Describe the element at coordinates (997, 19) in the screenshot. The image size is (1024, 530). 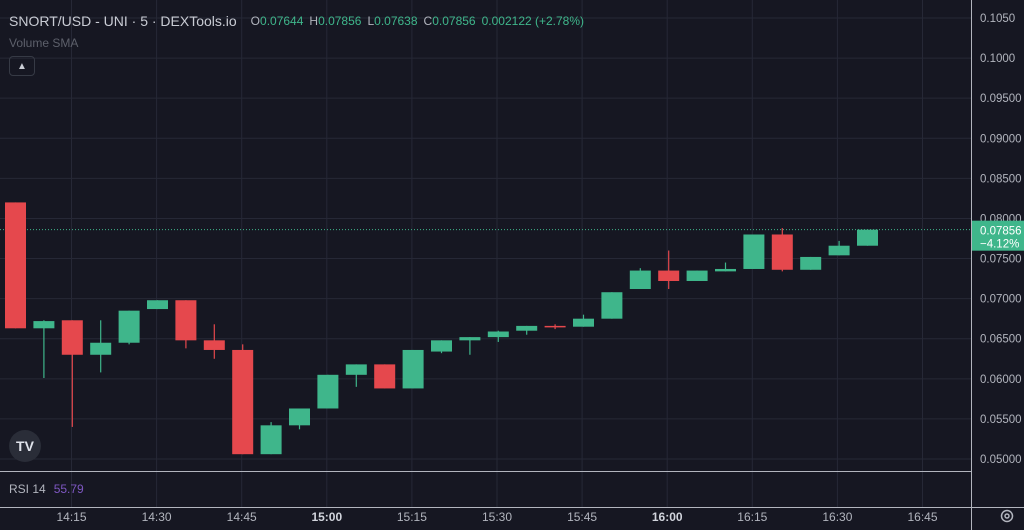
I see `y-tick-label: 0.1050` at that location.